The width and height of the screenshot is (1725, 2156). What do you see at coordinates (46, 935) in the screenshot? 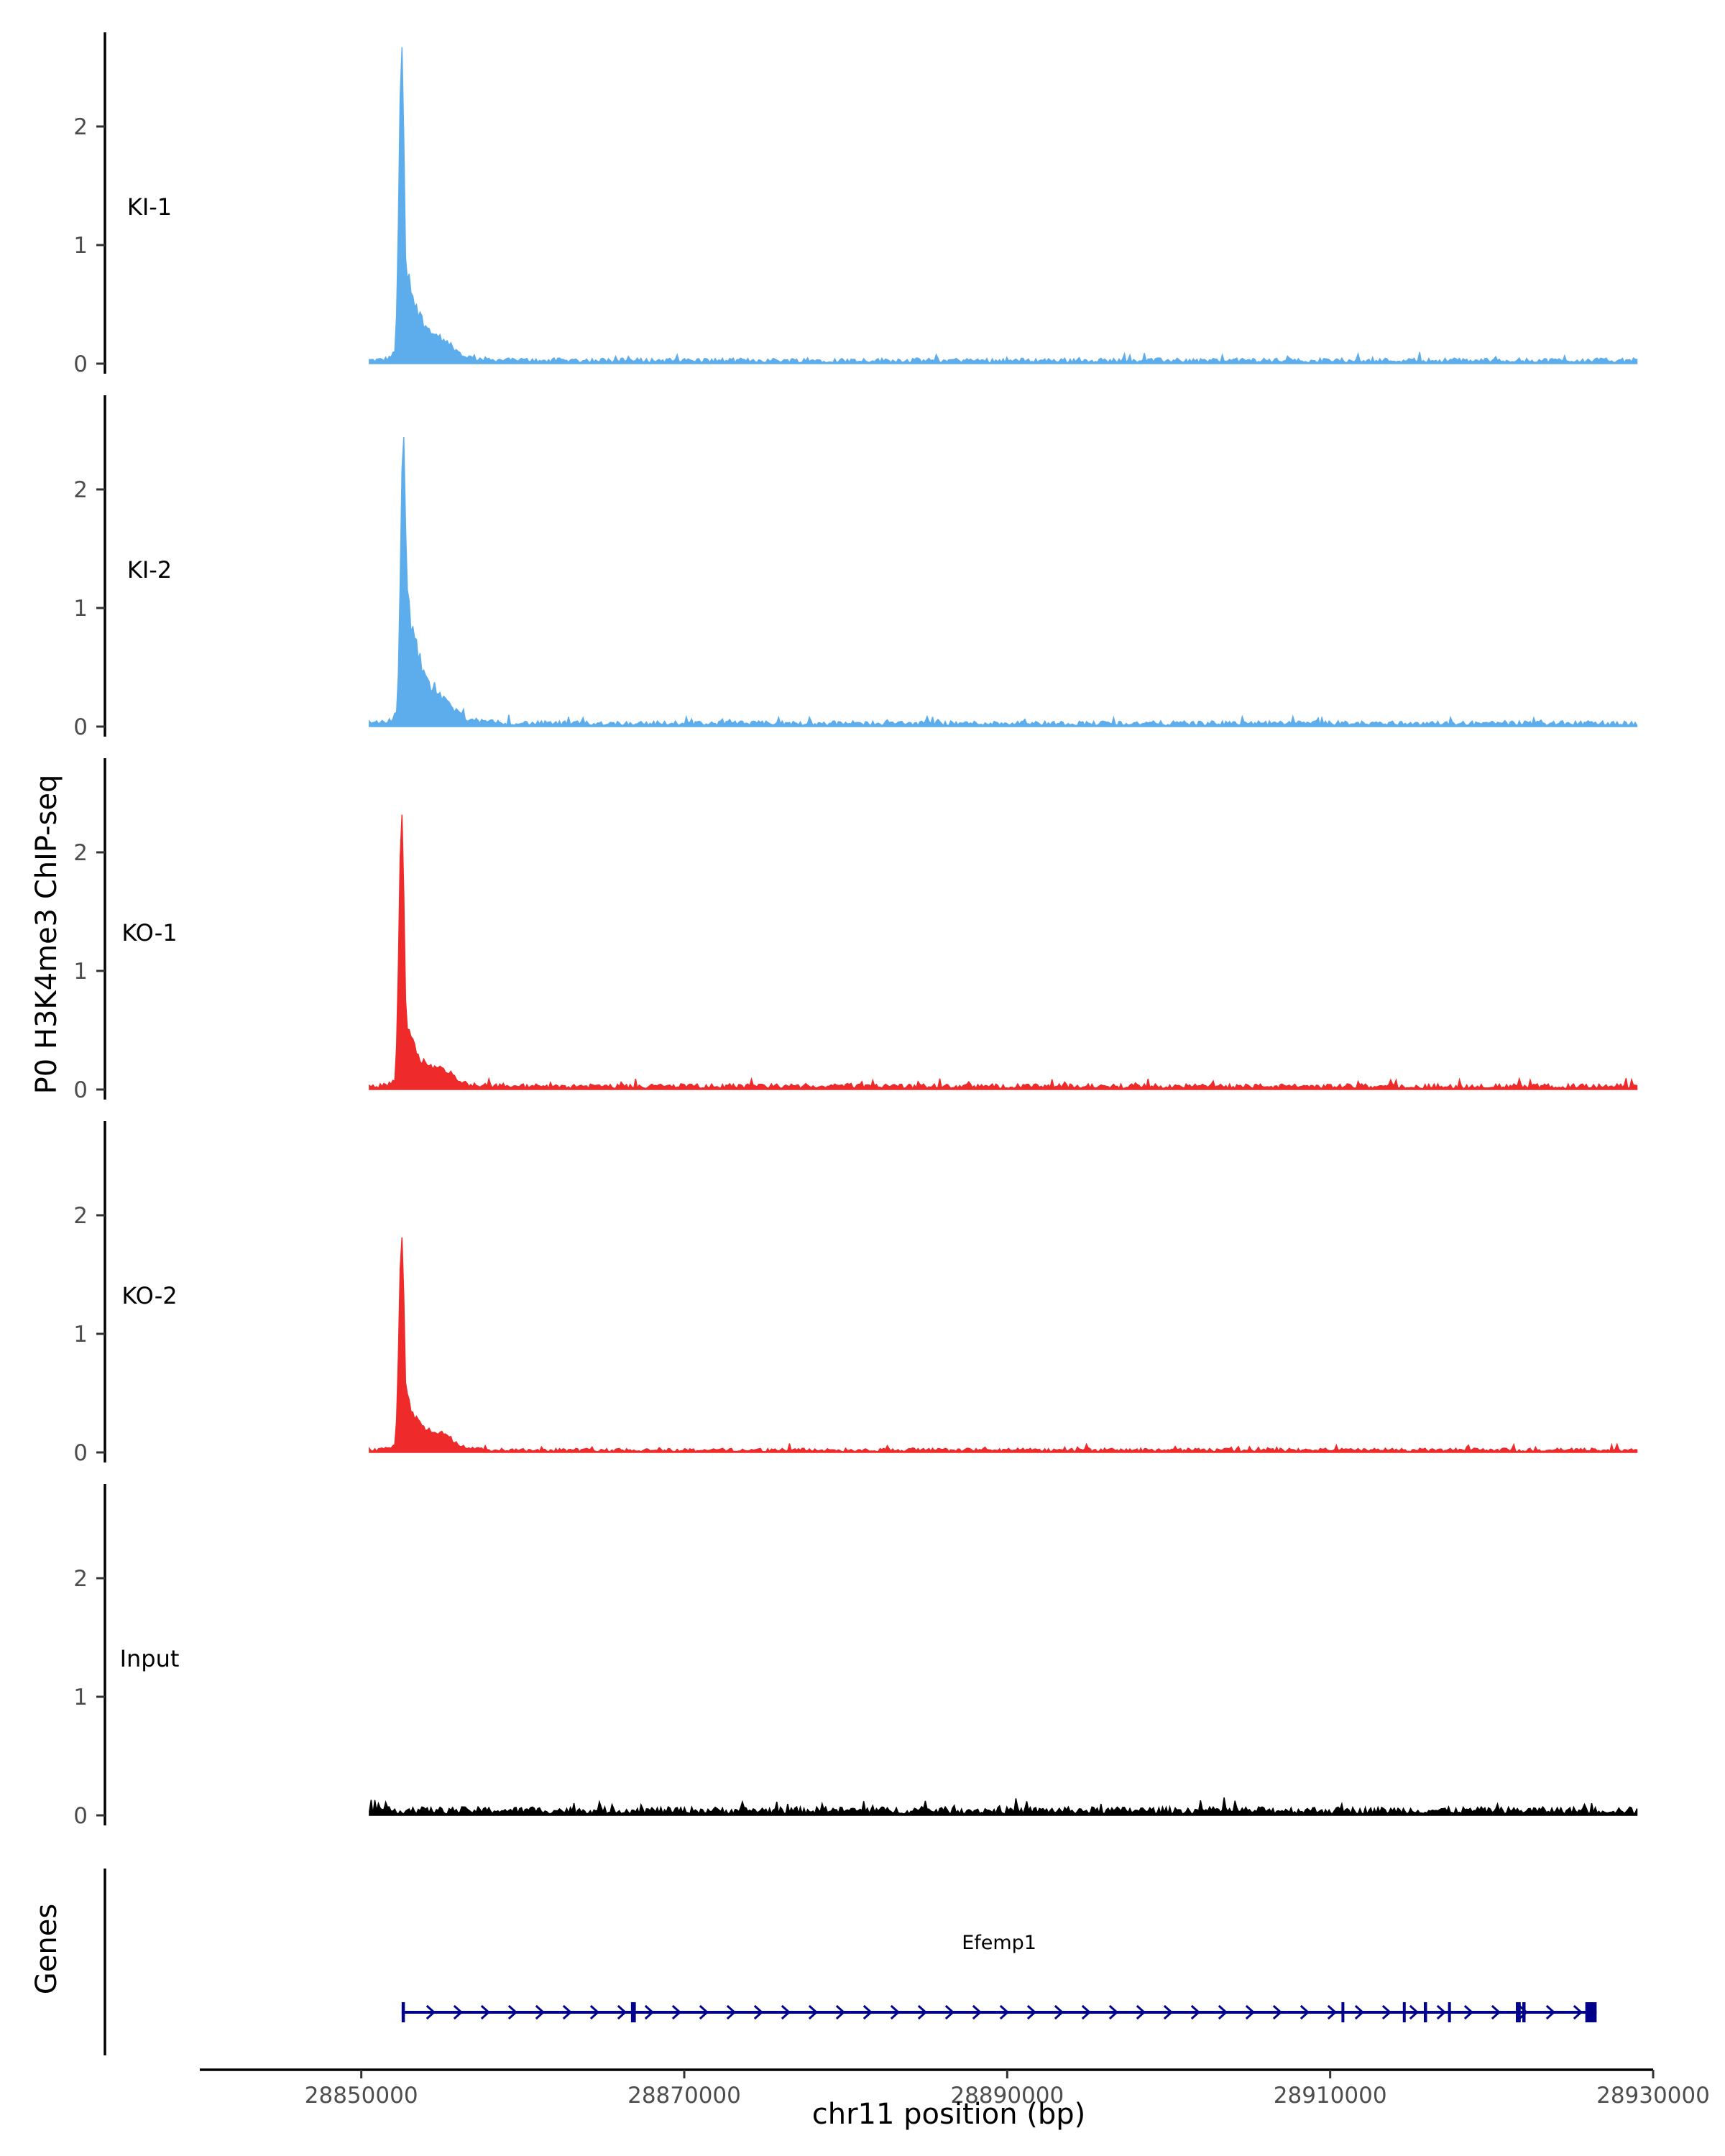
I see `y-axis-title: P0 H3K4me3 ChIP-seq` at bounding box center [46, 935].